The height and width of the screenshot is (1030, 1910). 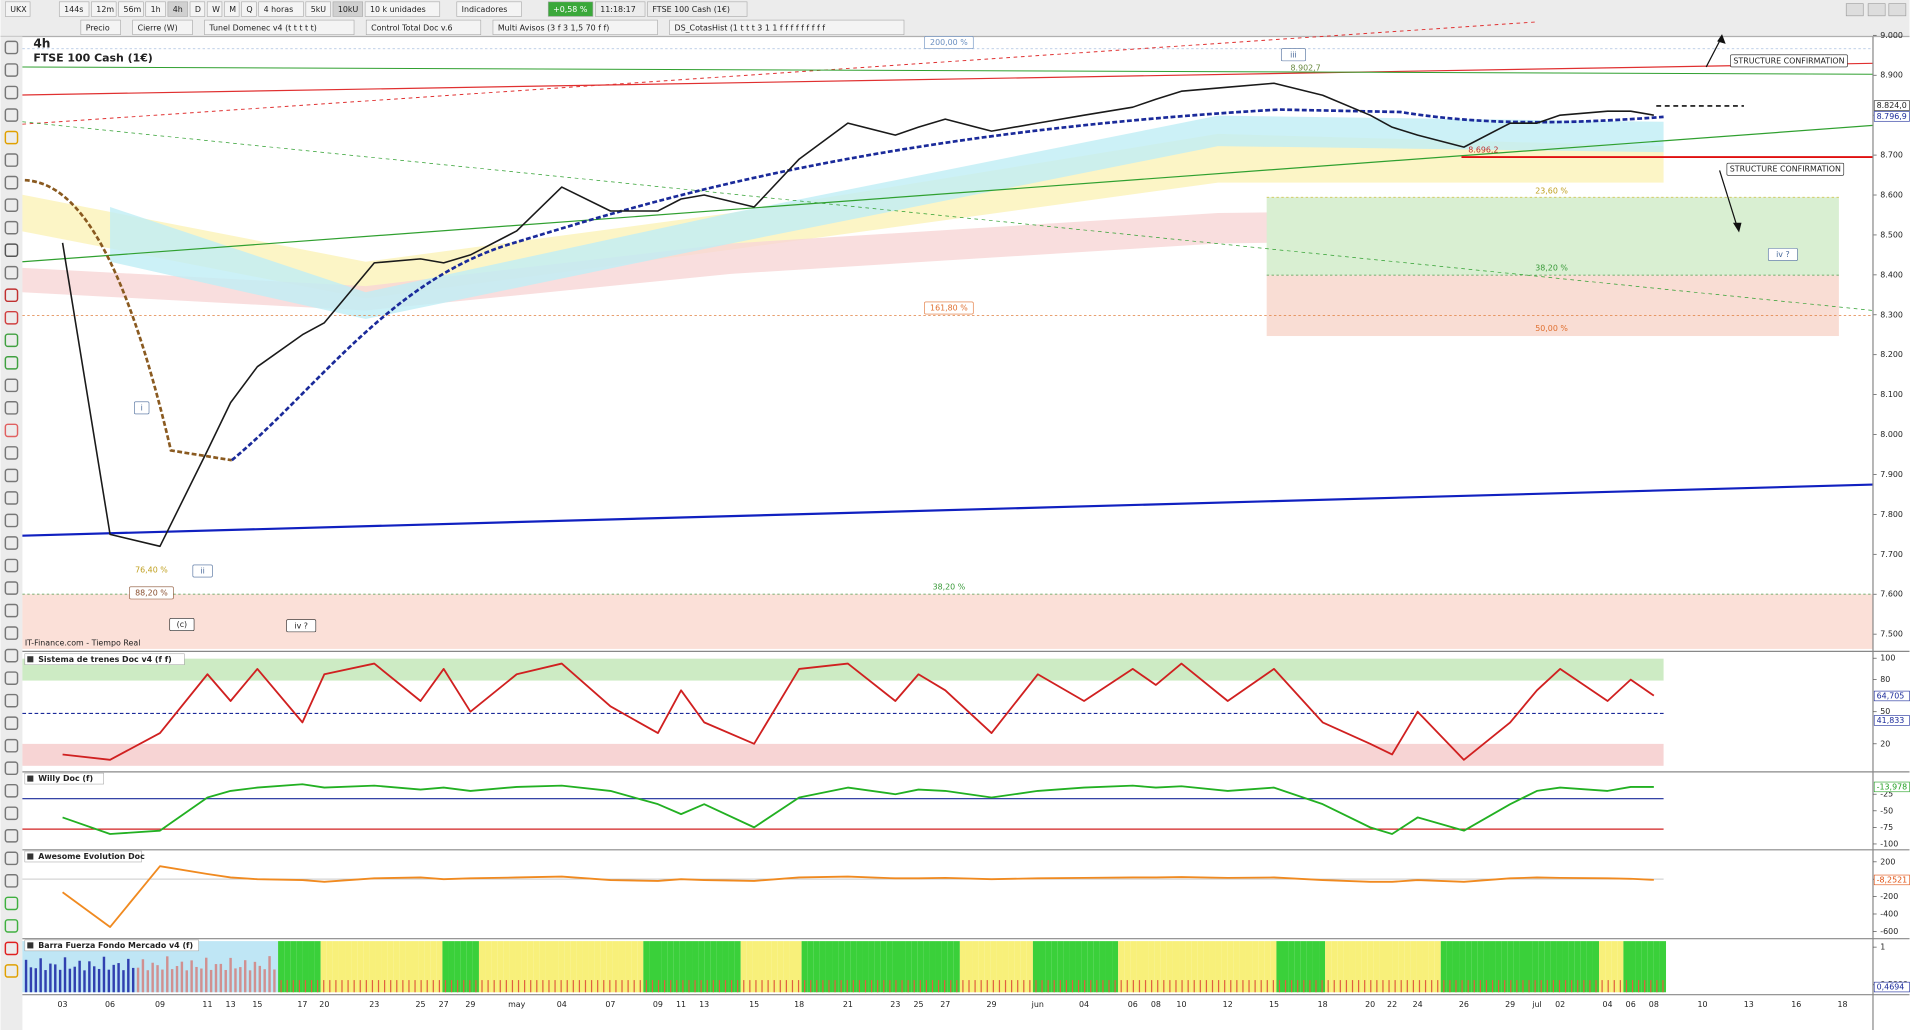 What do you see at coordinates (182, 624) in the screenshot?
I see `annotation-box` at bounding box center [182, 624].